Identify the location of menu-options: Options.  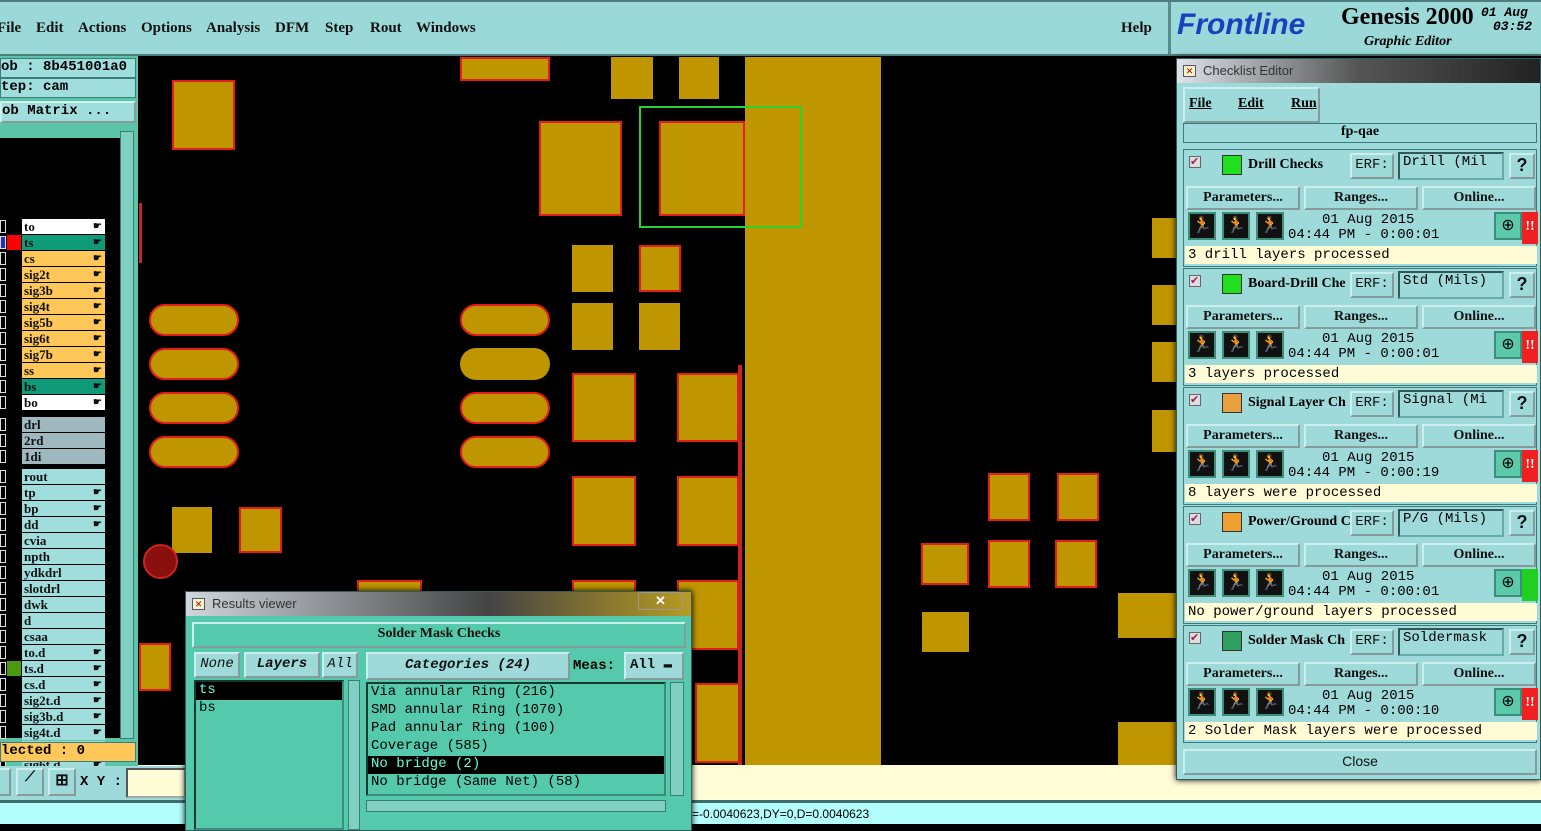
(166, 28).